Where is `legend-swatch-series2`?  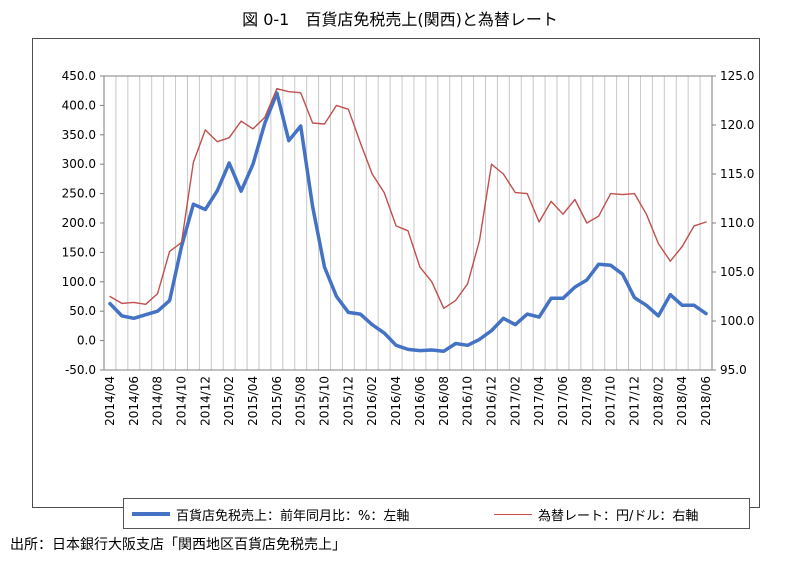 legend-swatch-series2 is located at coordinates (513, 514).